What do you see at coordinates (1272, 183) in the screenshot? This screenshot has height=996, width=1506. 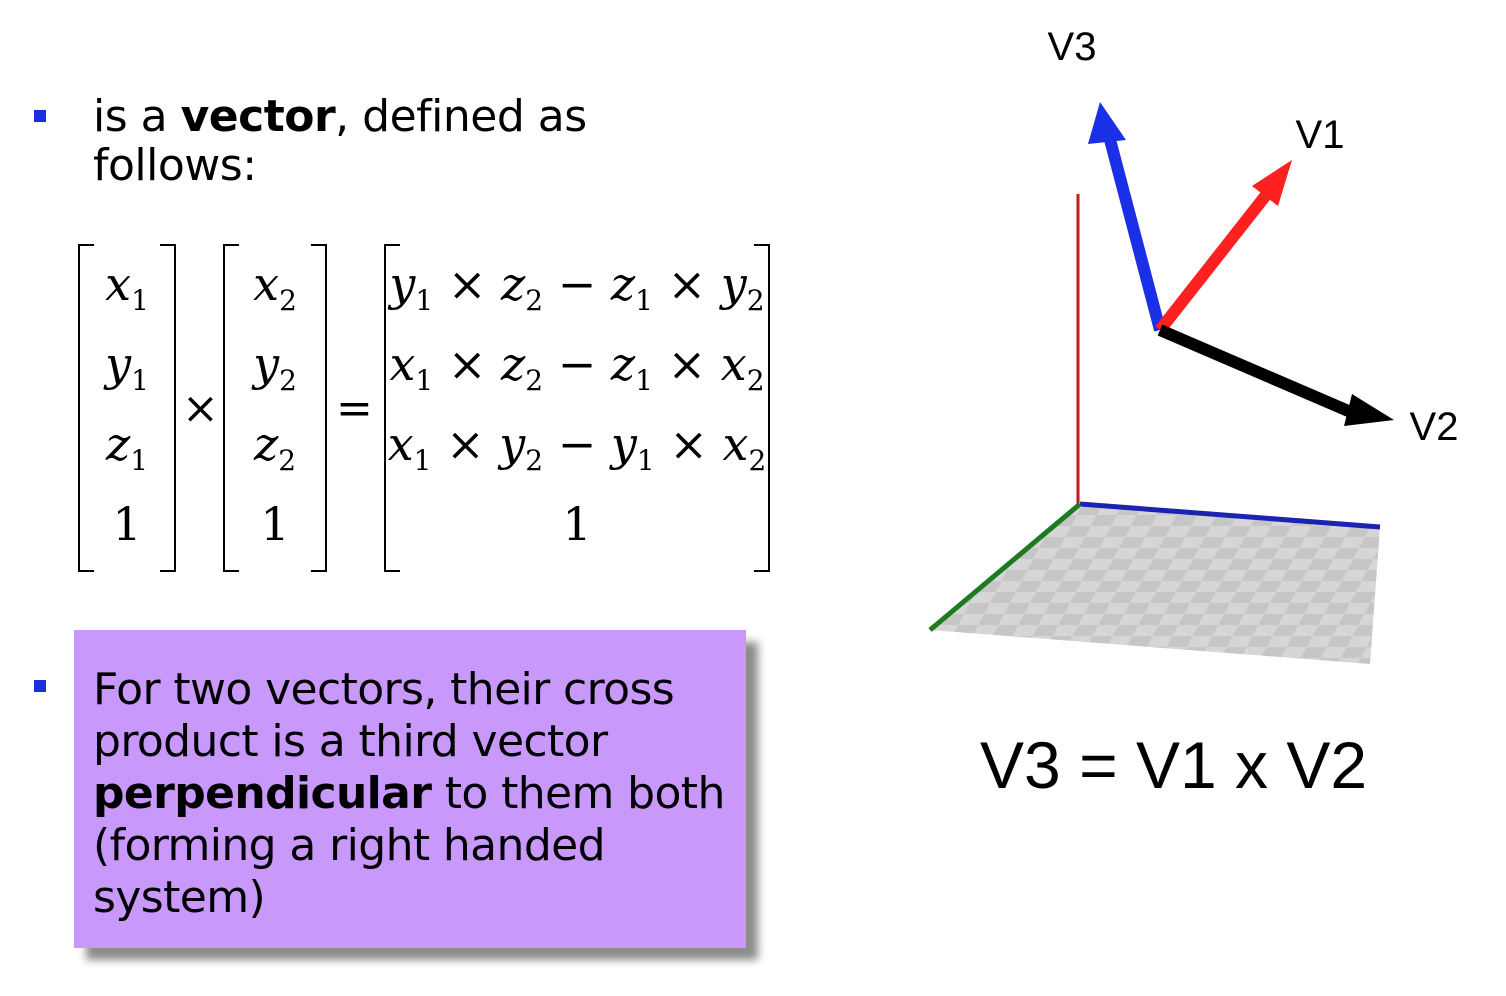 I see `v1-arrowhead` at bounding box center [1272, 183].